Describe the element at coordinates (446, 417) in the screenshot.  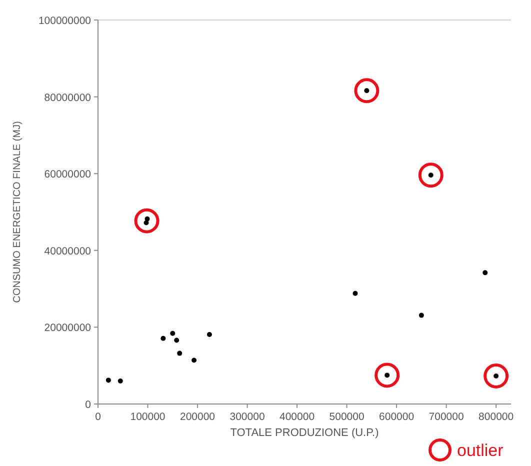
I see `x-tick-label: 700000` at that location.